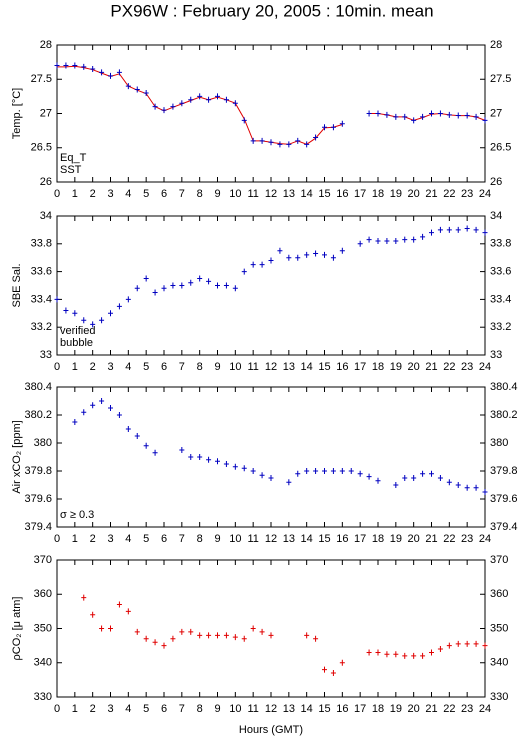 This screenshot has height=744, width=529. Describe the element at coordinates (182, 367) in the screenshot. I see `x-tick-label: 7` at that location.